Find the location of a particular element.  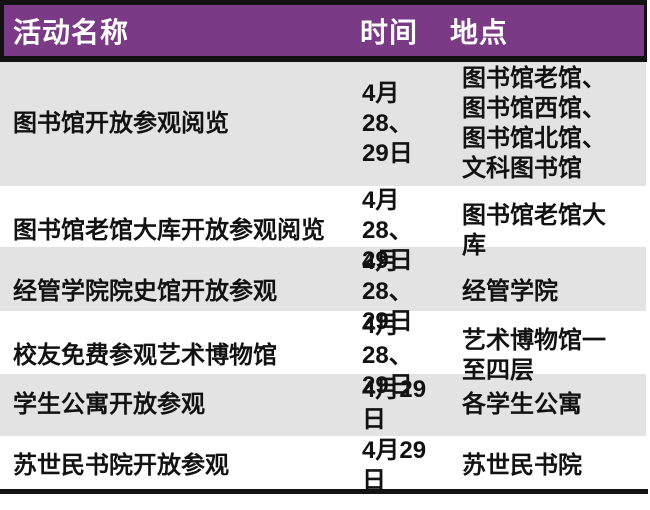

cell-location: 各学生公寓 is located at coordinates (522, 404).